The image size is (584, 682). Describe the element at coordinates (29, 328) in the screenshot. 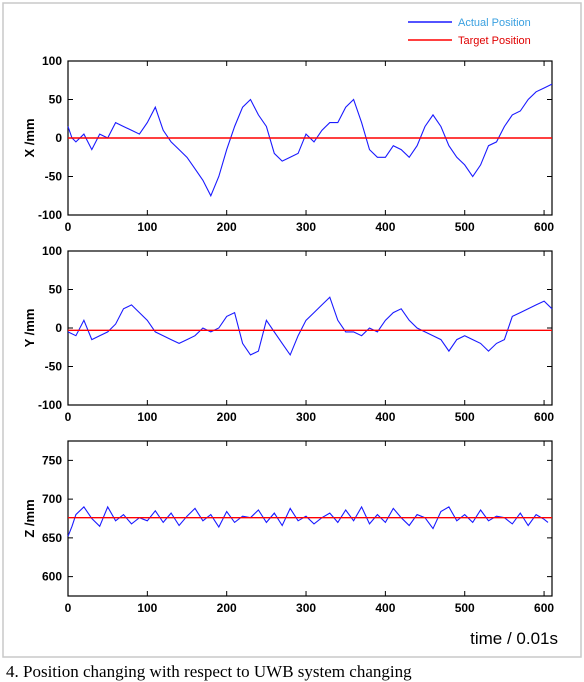

I see `y-axis-label: Y /mm` at that location.